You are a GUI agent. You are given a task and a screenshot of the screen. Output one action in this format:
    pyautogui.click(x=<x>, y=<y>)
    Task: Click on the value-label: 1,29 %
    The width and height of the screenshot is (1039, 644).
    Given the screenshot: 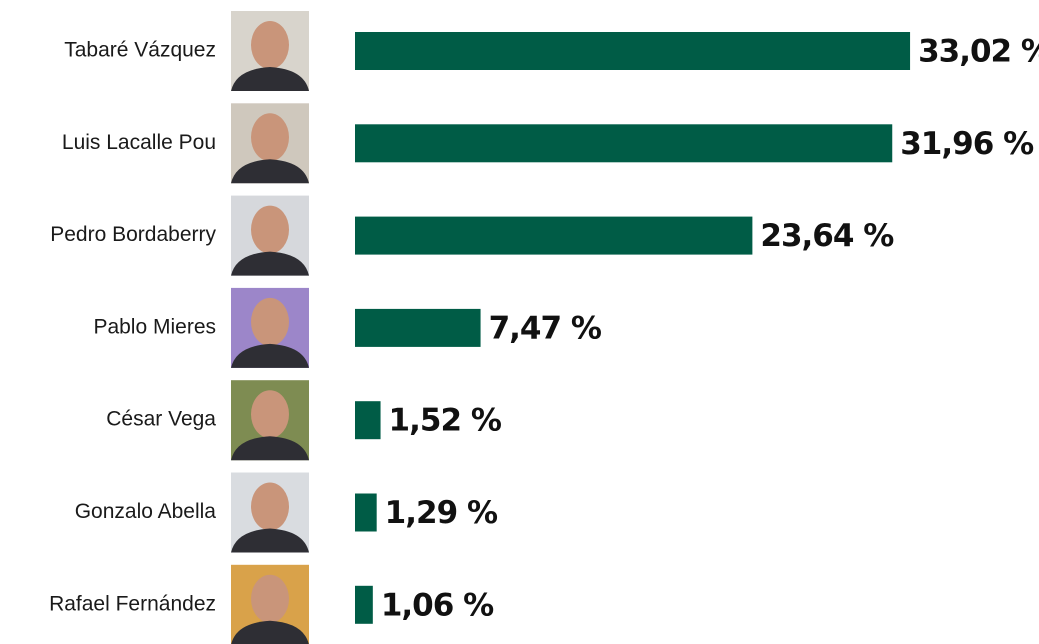 What is the action you would take?
    pyautogui.click(x=441, y=513)
    